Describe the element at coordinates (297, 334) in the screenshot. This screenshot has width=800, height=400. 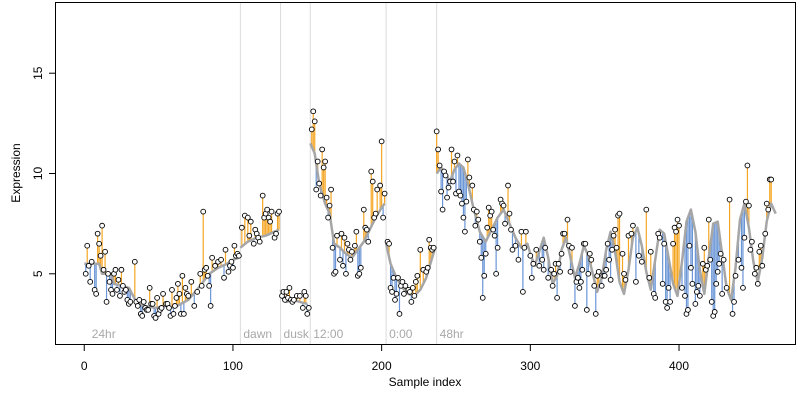
I see `phase-label: dusk` at that location.